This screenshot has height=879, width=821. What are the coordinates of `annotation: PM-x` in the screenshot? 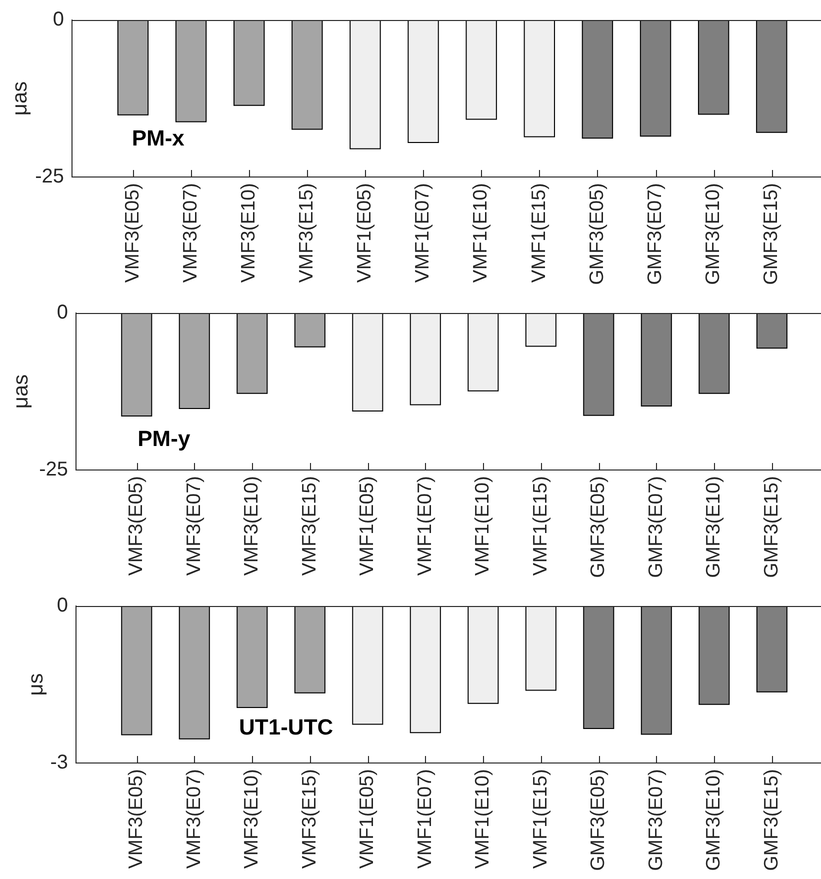 It's located at (159, 137).